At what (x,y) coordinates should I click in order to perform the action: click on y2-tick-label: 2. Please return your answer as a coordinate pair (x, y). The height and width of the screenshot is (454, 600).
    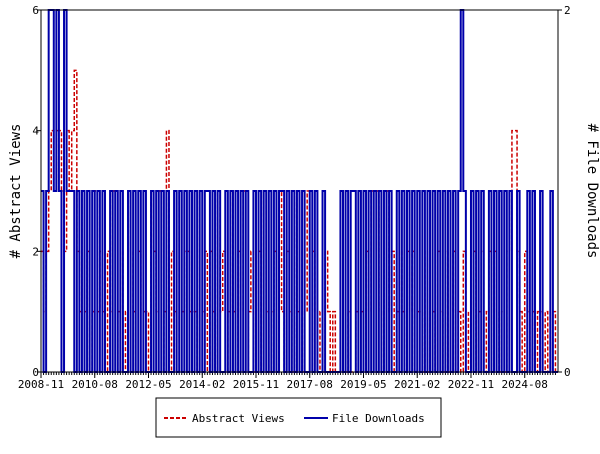
    Looking at the image, I should click on (567, 10).